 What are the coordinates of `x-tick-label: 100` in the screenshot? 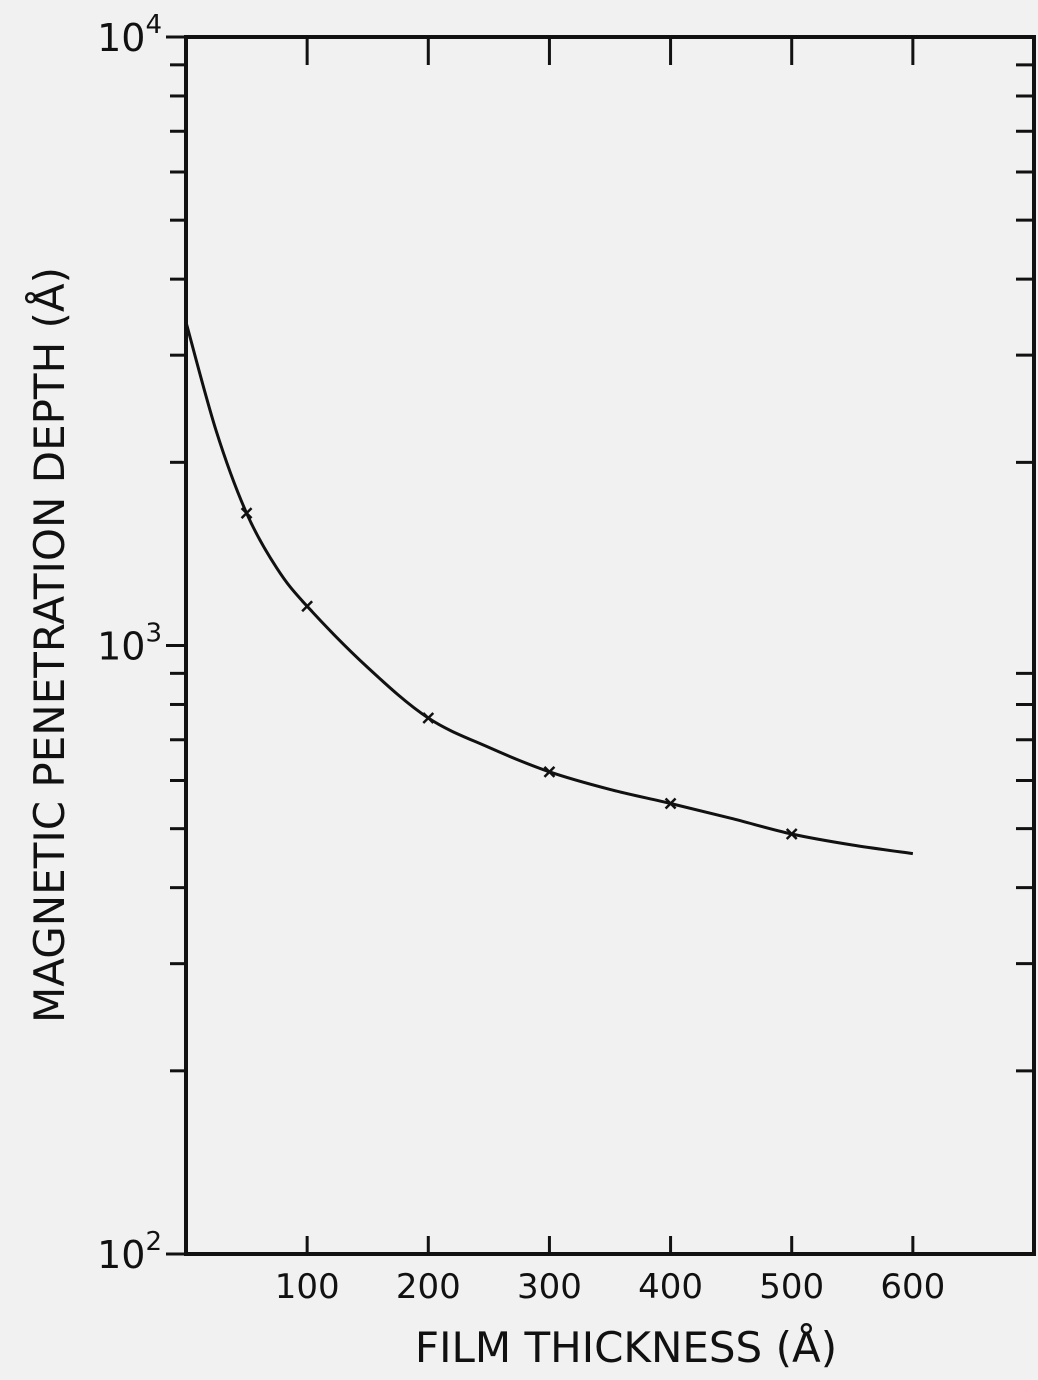 It's located at (307, 1287).